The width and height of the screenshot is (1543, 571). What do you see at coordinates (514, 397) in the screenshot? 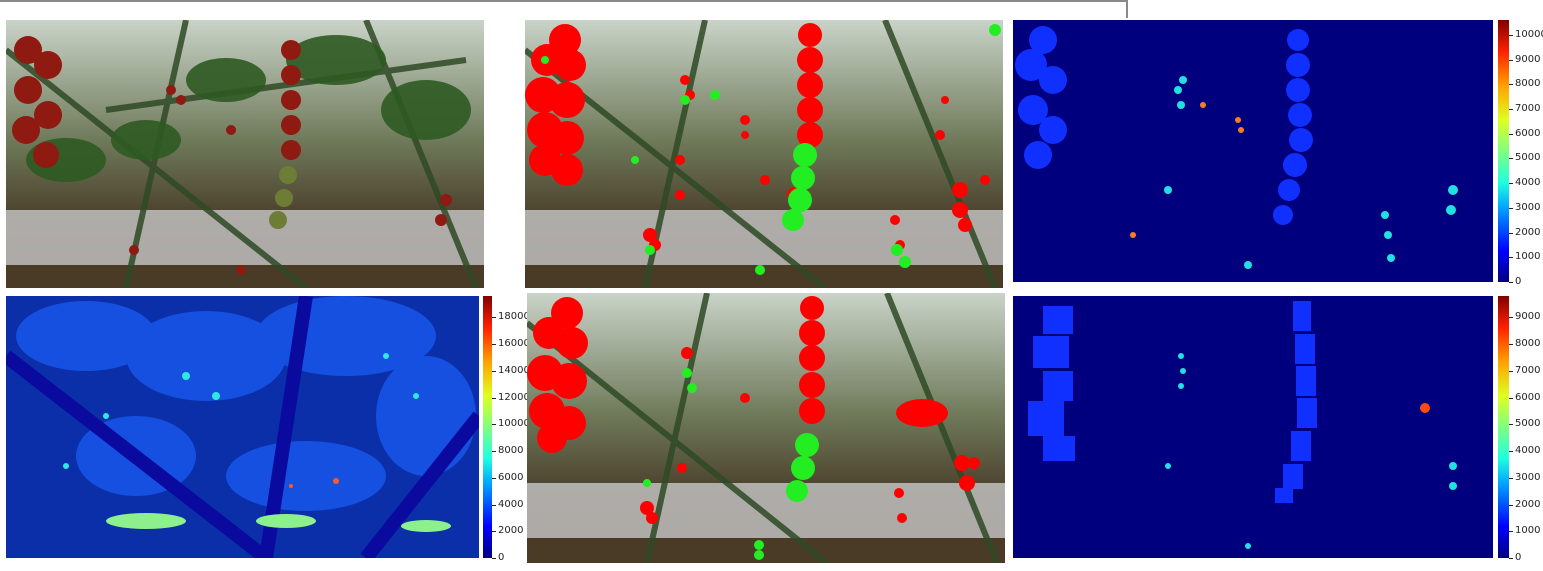
I see `colorbar-tick-label: 12000` at bounding box center [514, 397].